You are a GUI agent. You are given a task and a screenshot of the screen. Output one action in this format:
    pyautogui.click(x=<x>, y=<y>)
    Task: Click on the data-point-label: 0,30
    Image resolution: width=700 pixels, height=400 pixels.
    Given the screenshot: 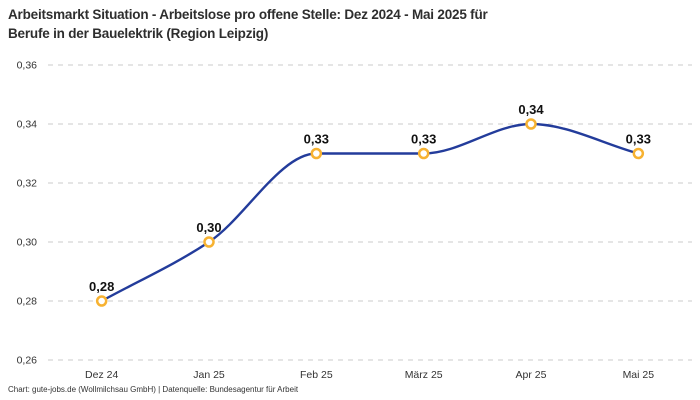 What is the action you would take?
    pyautogui.click(x=208, y=227)
    